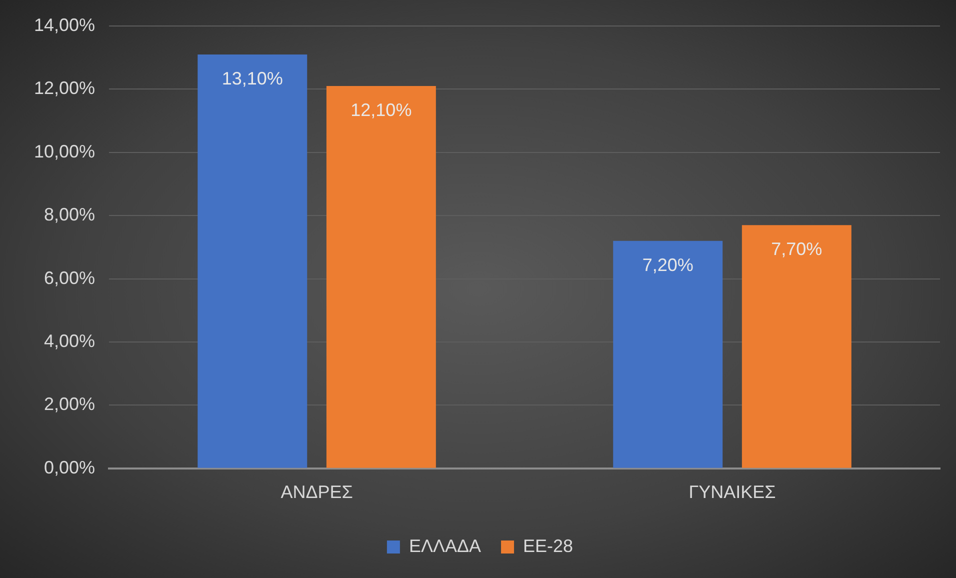 This screenshot has width=956, height=578. I want to click on y-tick-label: 12,00%, so click(65, 88).